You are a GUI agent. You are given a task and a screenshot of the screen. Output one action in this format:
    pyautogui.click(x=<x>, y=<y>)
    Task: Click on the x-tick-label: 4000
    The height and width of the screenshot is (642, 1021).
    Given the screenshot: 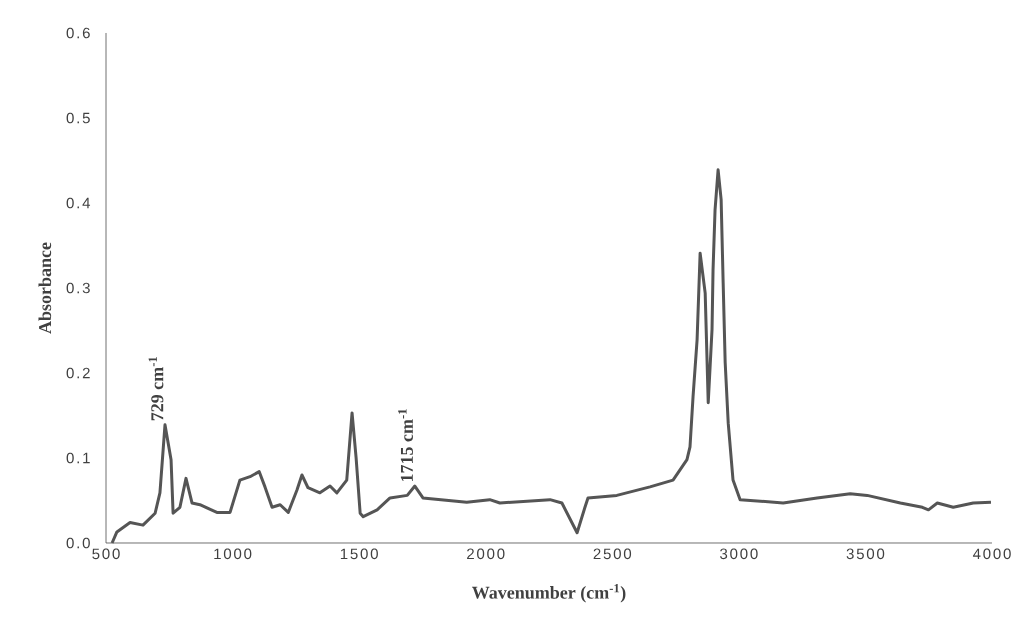 What is the action you would take?
    pyautogui.click(x=991, y=554)
    